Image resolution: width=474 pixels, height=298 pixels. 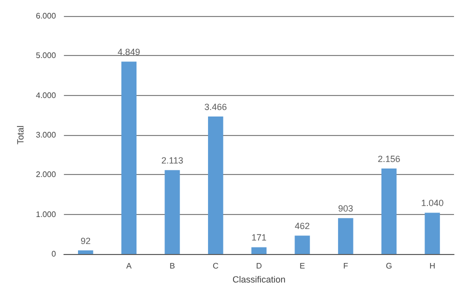 I want to click on data-label: 92, so click(x=85, y=241).